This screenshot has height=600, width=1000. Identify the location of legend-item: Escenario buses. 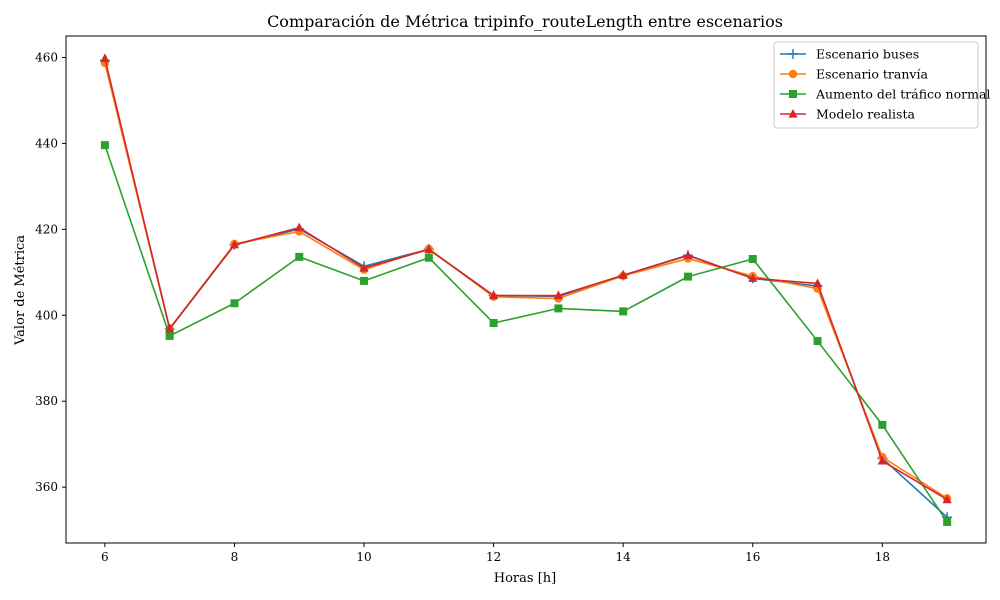
(849, 54).